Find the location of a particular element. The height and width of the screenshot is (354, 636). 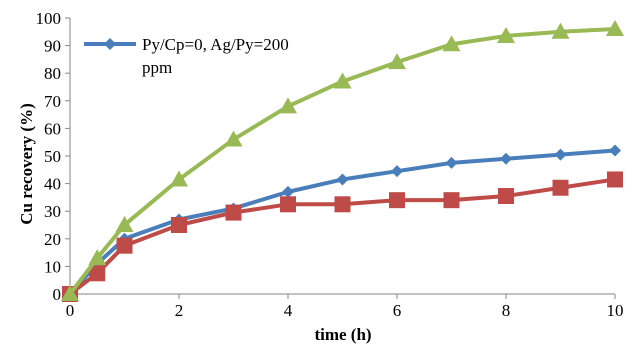

x-tick-label: 10 is located at coordinates (615, 310).